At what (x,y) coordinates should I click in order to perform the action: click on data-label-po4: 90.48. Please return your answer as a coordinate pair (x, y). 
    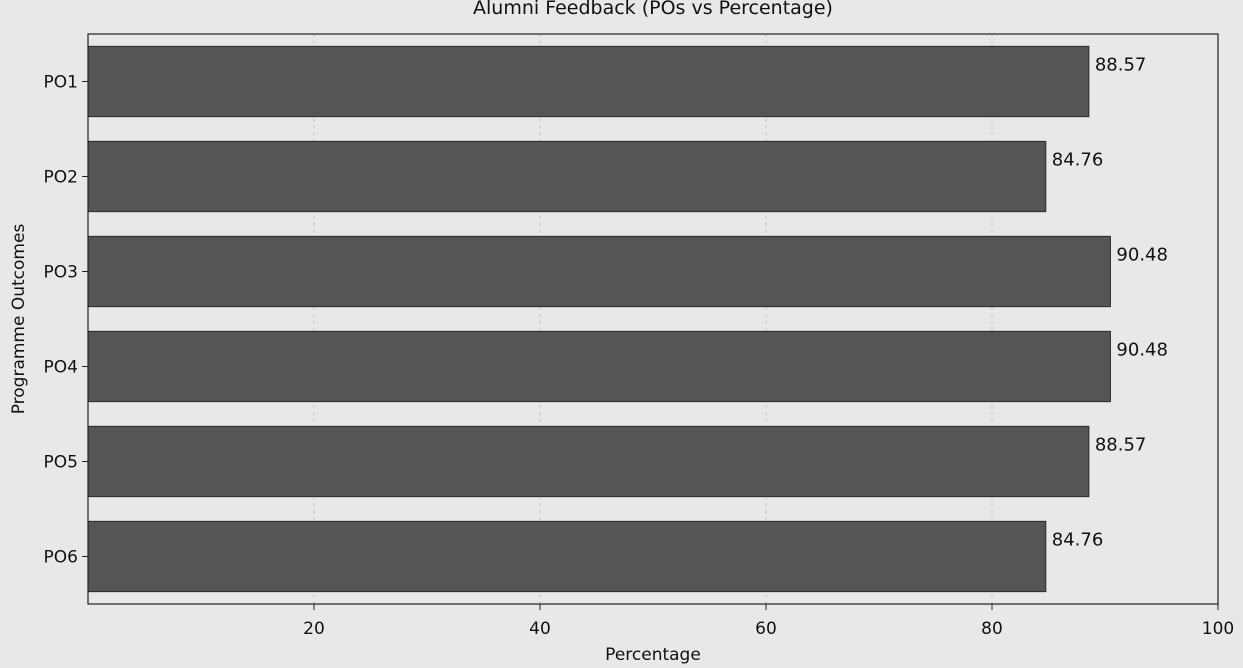
    Looking at the image, I should click on (1142, 349).